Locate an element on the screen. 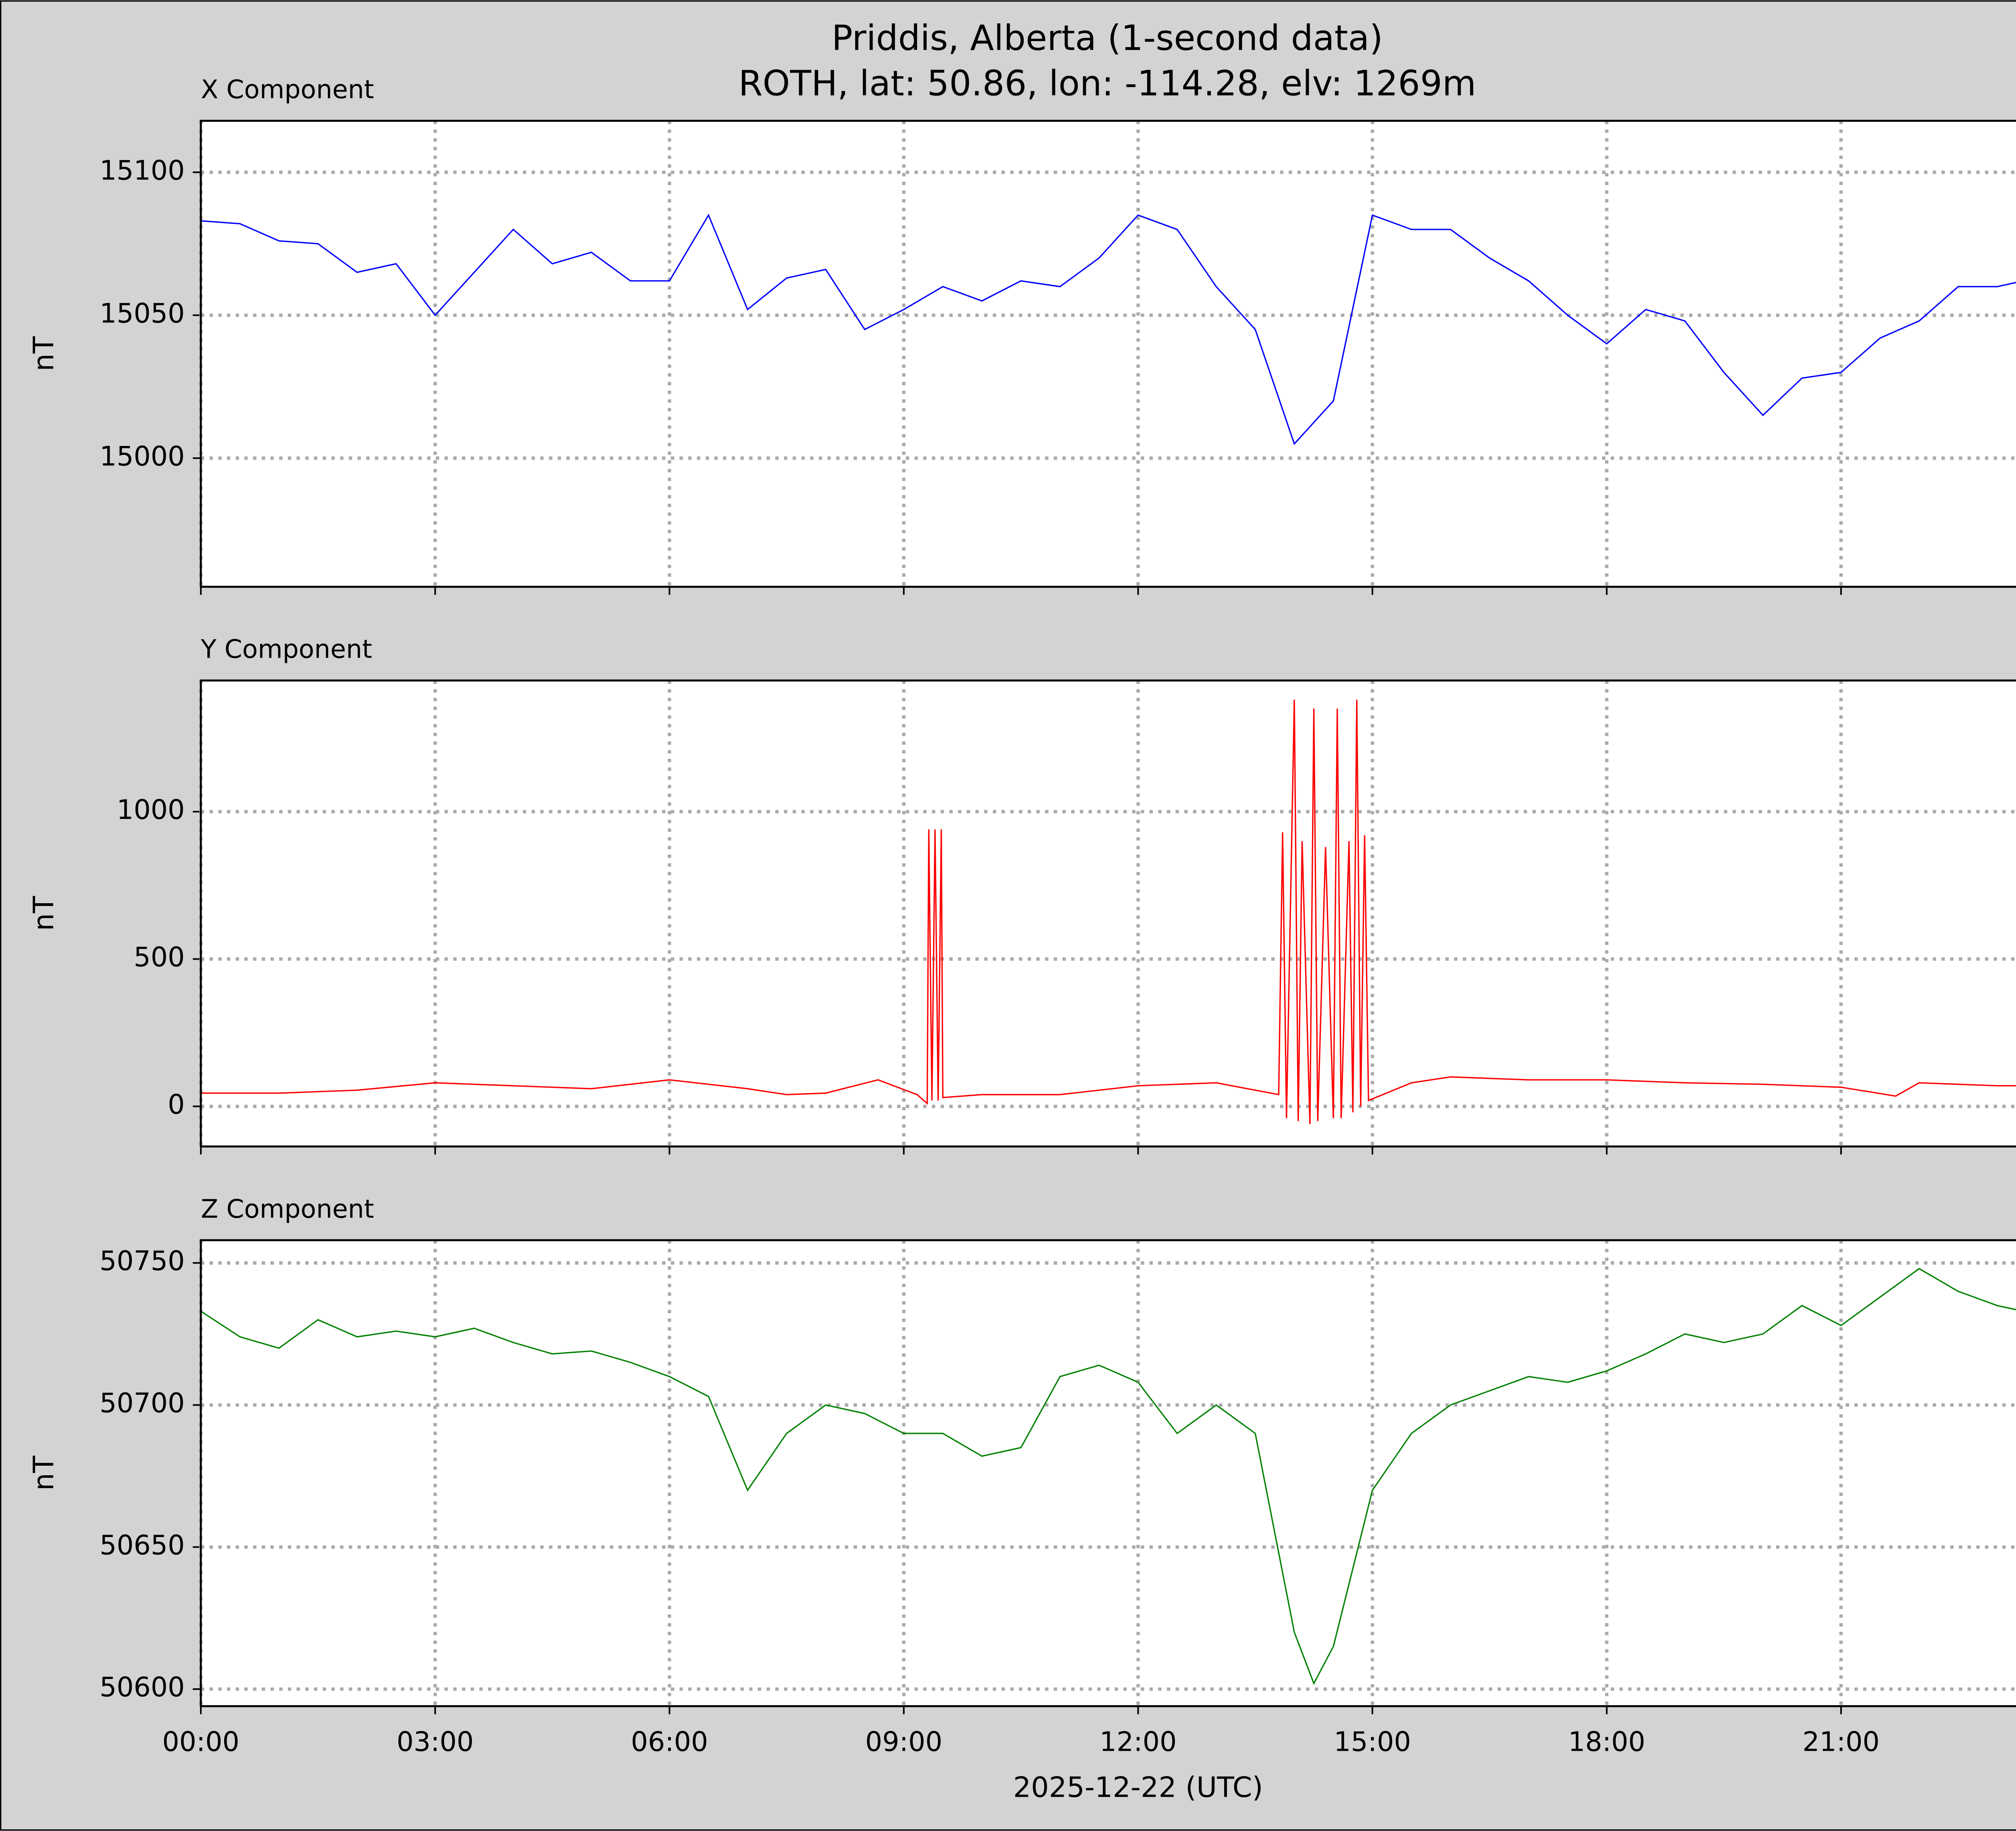 Image resolution: width=2016 pixels, height=1831 pixels. x-tick-label: 06:00 is located at coordinates (669, 1741).